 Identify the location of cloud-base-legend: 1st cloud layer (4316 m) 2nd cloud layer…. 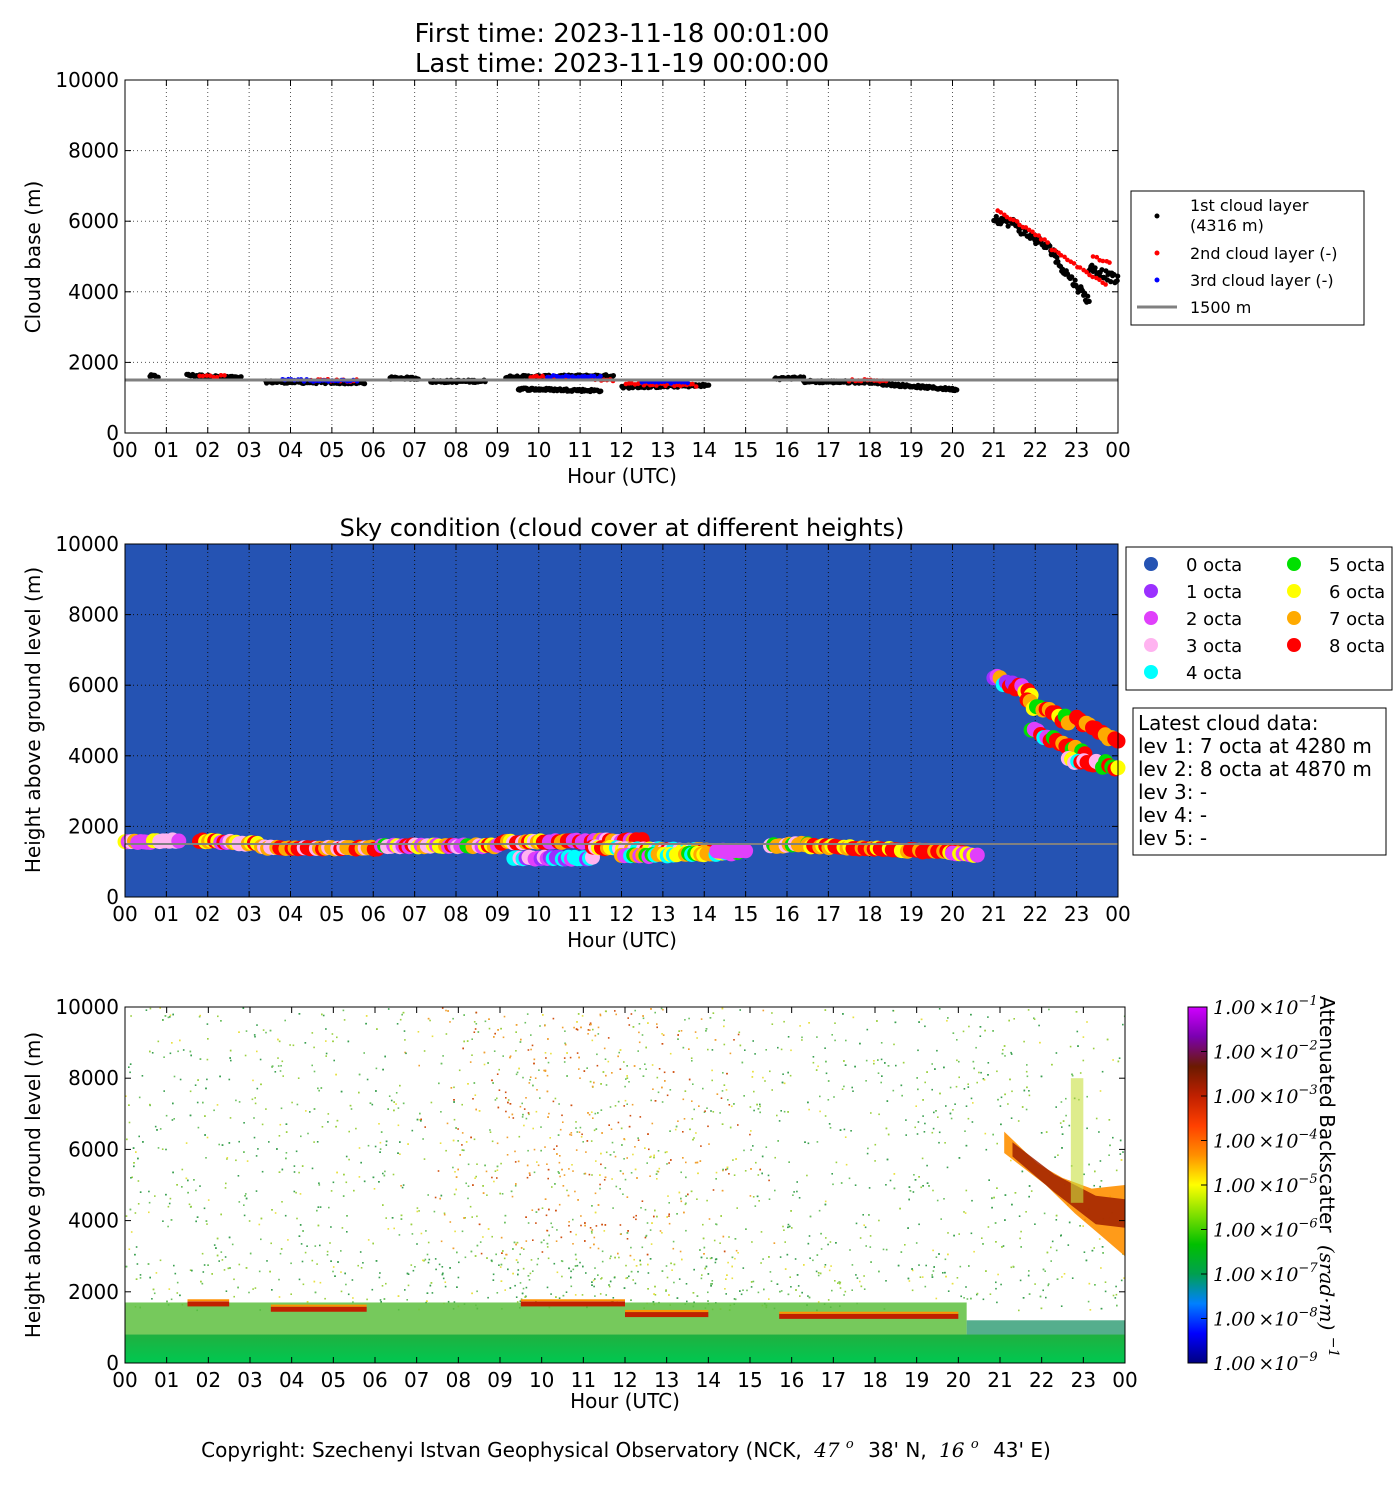
(1247, 258).